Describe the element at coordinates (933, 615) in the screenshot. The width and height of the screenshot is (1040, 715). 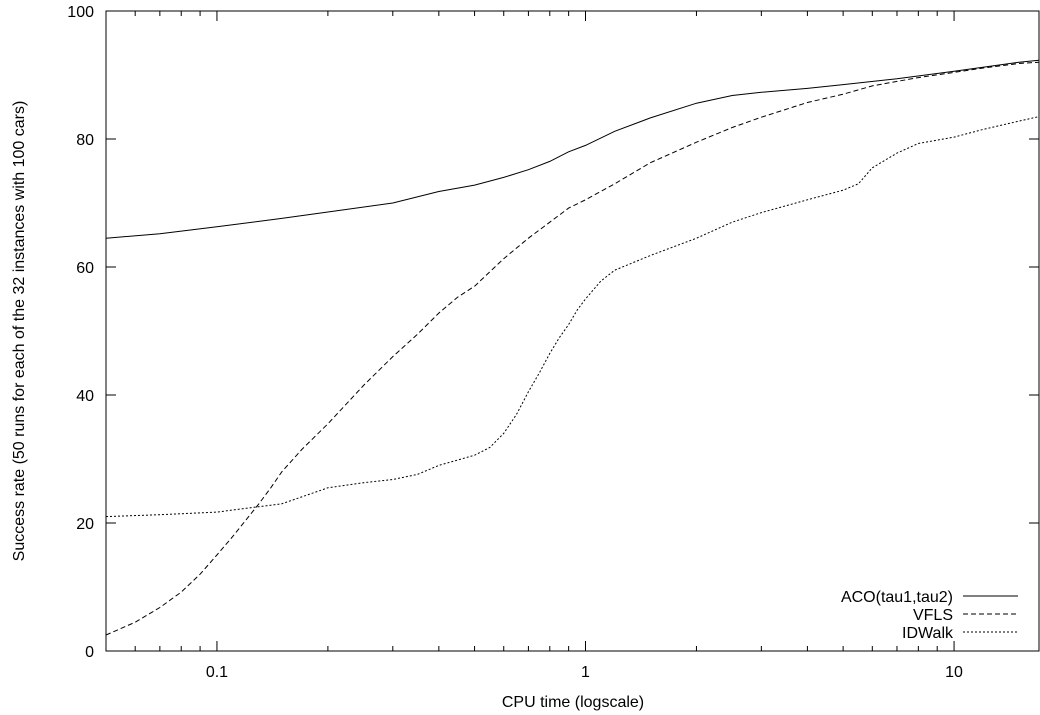
I see `legend-label-1: VFLS` at that location.